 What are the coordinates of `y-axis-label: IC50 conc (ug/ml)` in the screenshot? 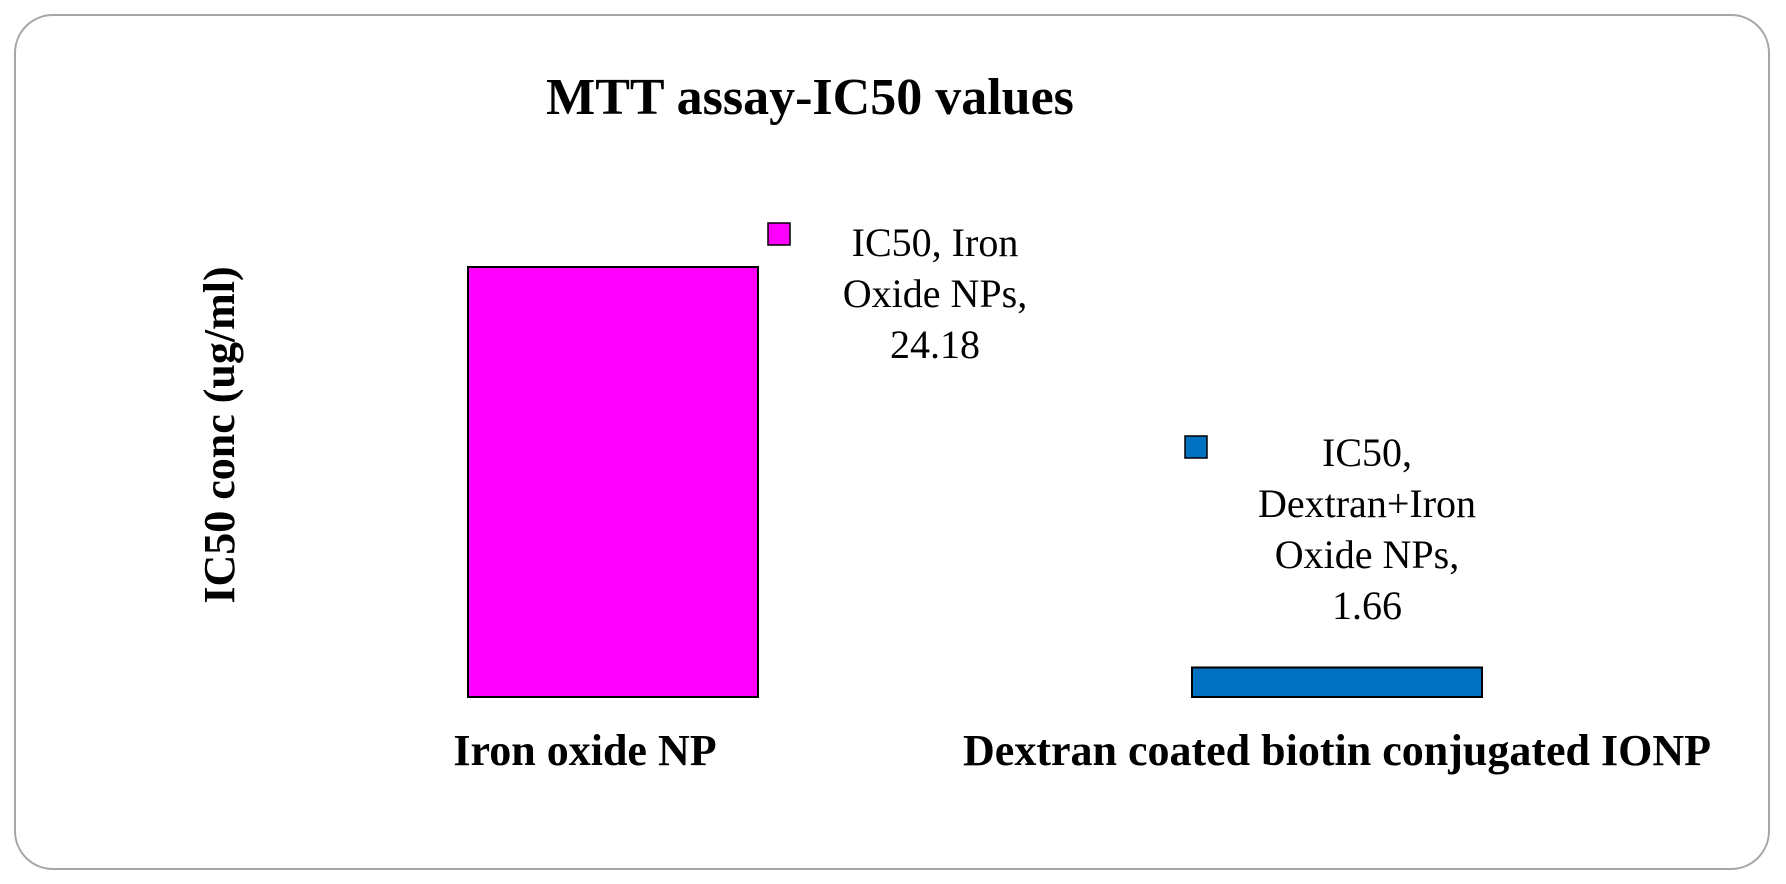 It's located at (219, 434).